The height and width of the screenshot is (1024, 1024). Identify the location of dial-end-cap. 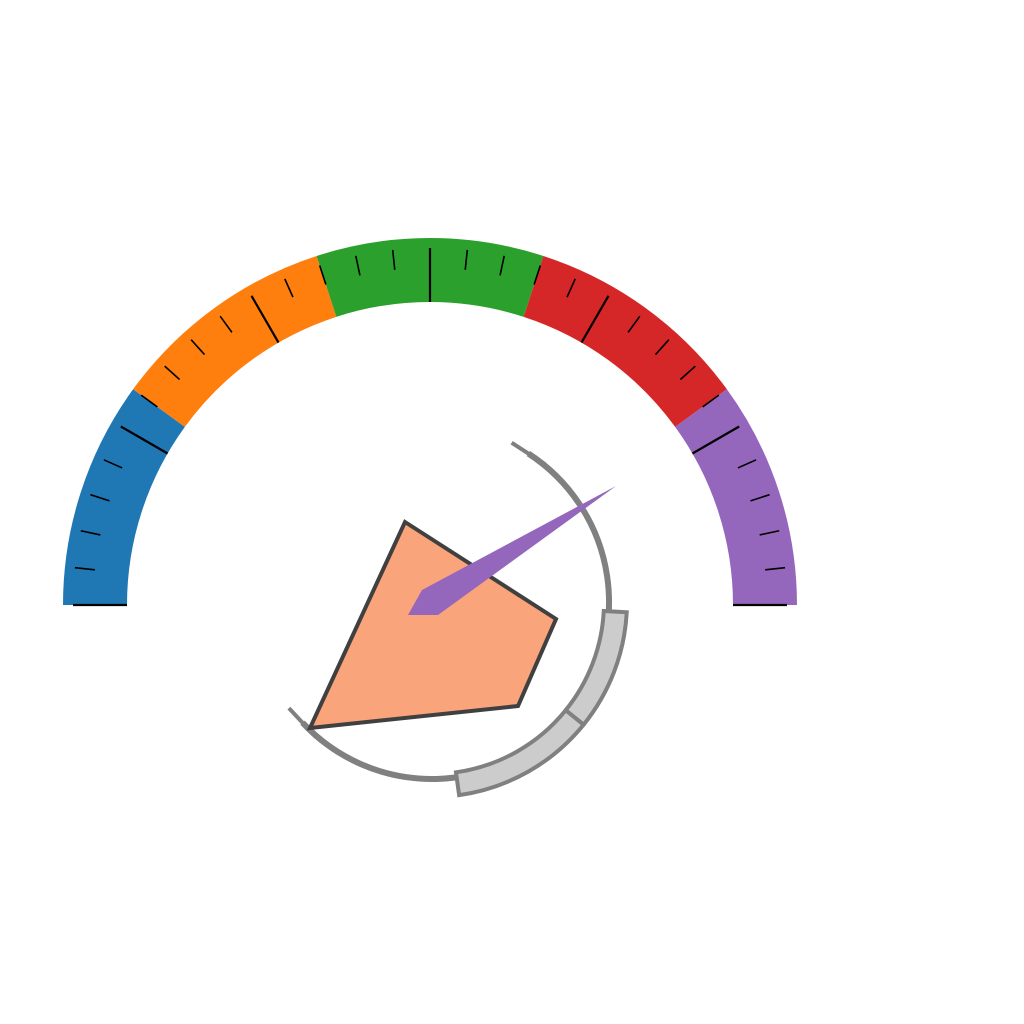
(302, 722).